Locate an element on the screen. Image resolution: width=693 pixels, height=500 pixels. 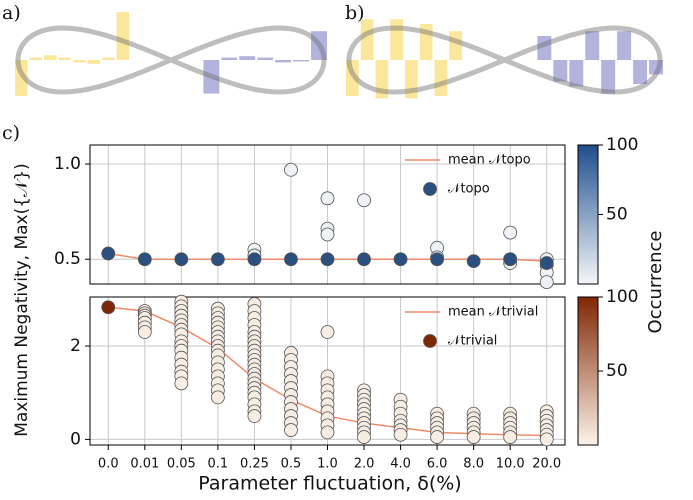
x-tick-label: 0.25 is located at coordinates (254, 464).